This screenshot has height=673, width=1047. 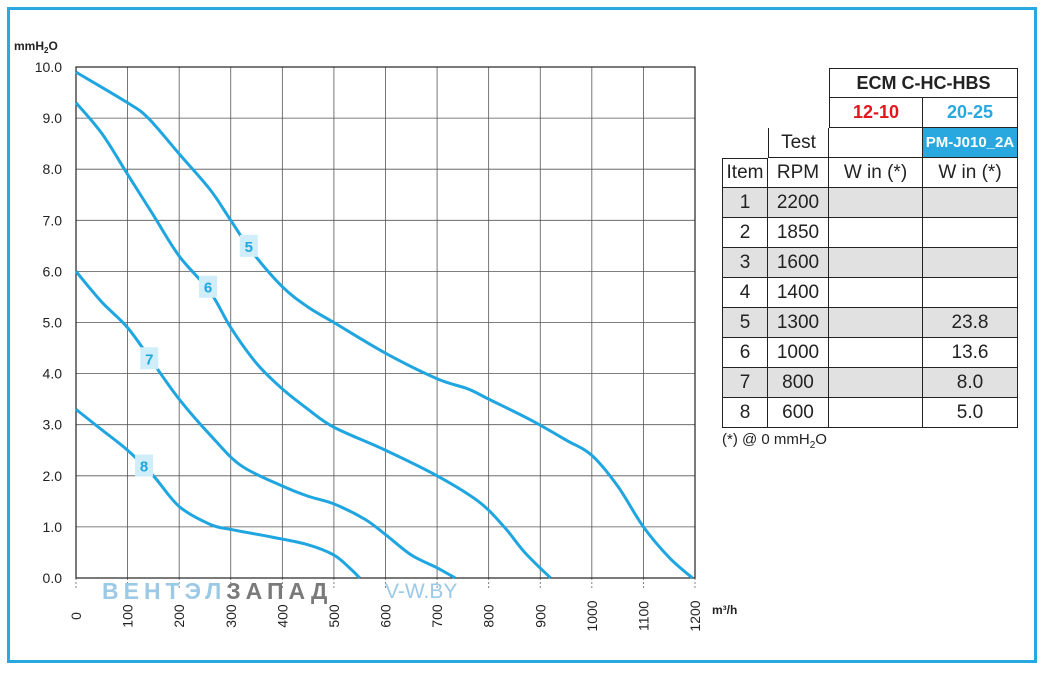 What do you see at coordinates (231, 616) in the screenshot?
I see `x-tick-label: 300` at bounding box center [231, 616].